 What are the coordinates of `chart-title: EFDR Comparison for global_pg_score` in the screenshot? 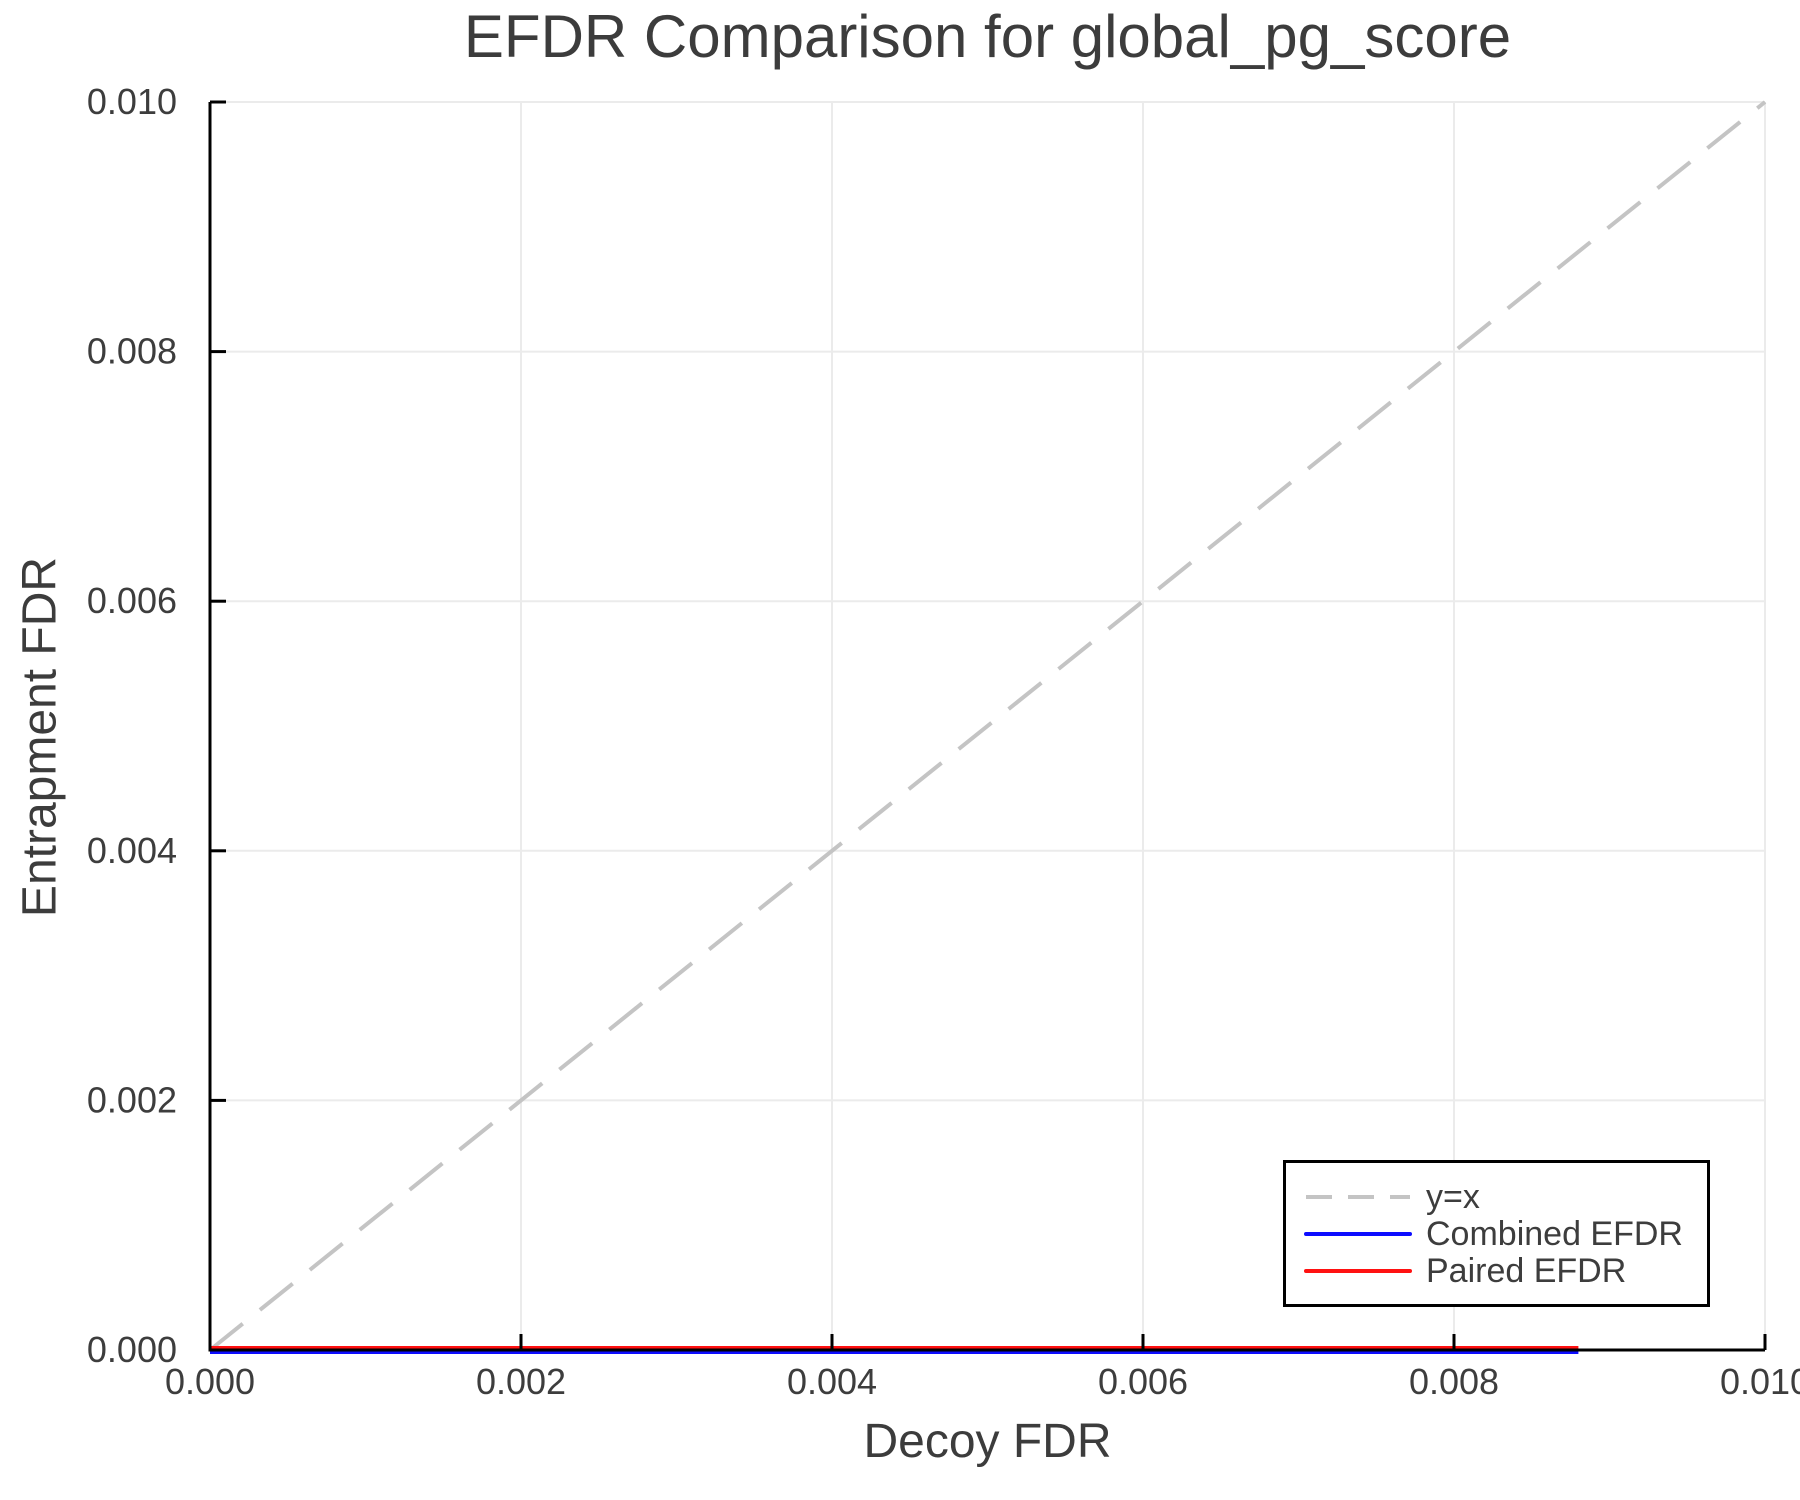 It's located at (987, 36).